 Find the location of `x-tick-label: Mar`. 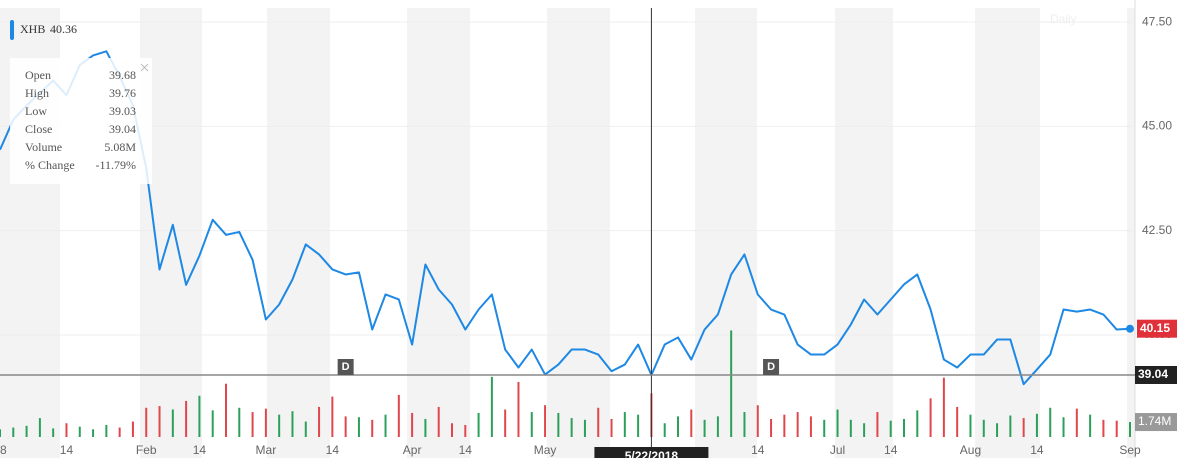

x-tick-label: Mar is located at coordinates (266, 450).